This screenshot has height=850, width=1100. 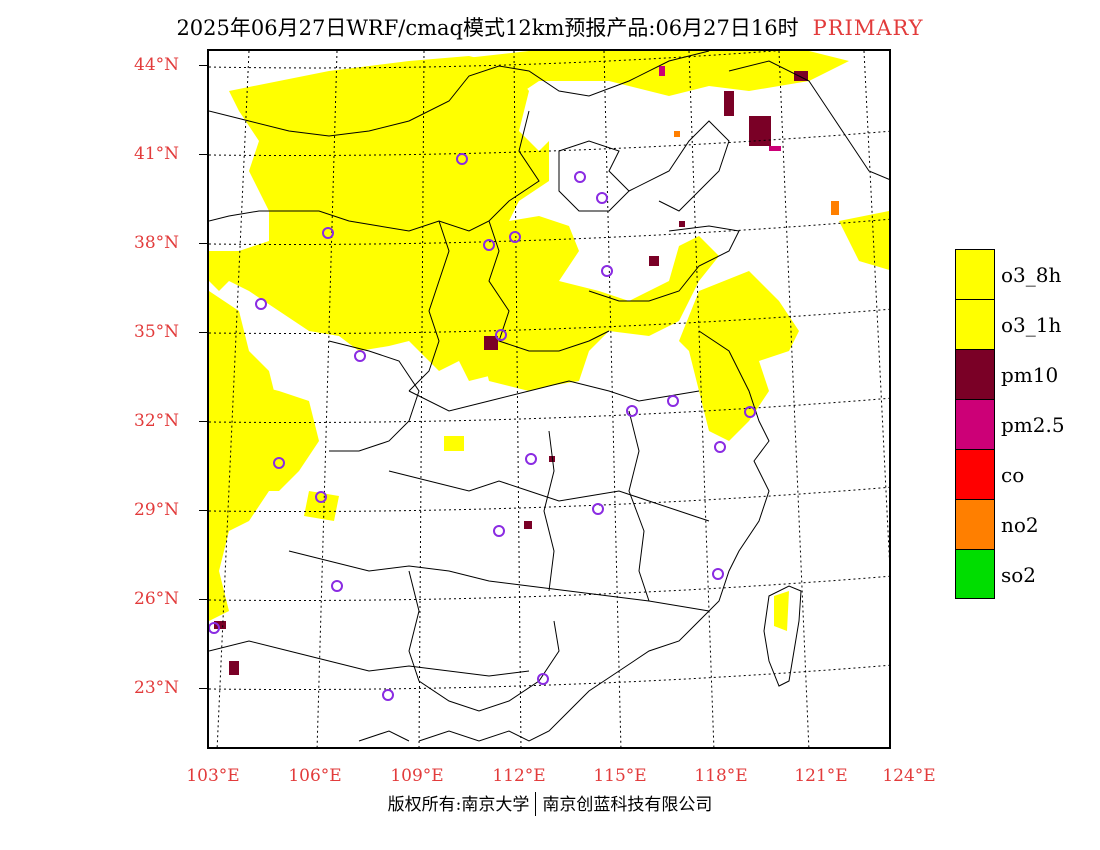 I want to click on legend: o3_8h o3_1h pm10 pm2.5 co no2 so2, so click(x=1027, y=424).